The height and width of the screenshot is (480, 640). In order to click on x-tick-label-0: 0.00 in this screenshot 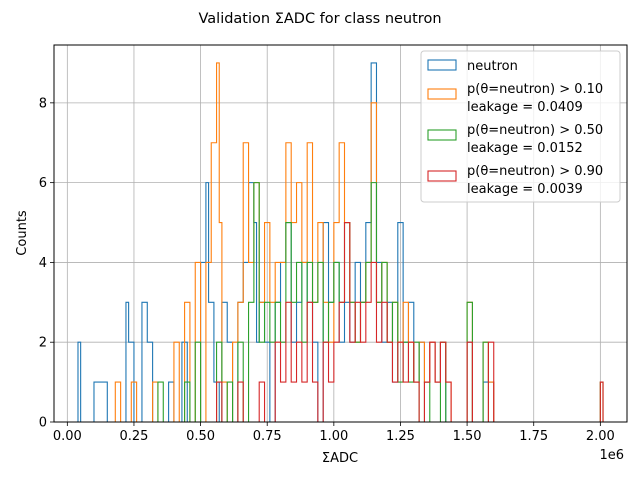, I will do `click(67, 436)`.